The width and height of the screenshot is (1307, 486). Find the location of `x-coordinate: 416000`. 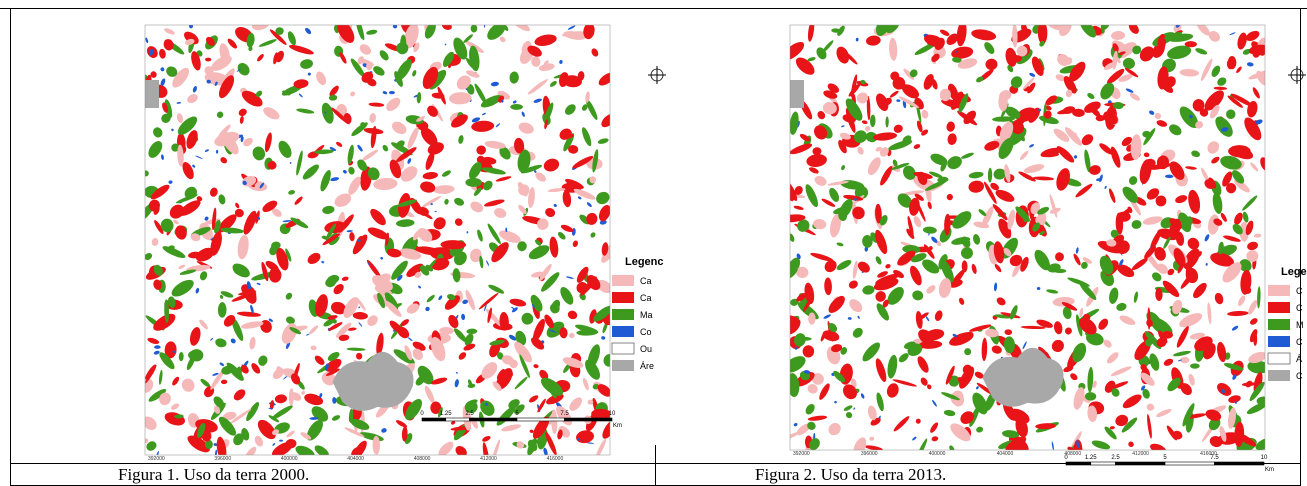

x-coordinate: 416000 is located at coordinates (555, 459).